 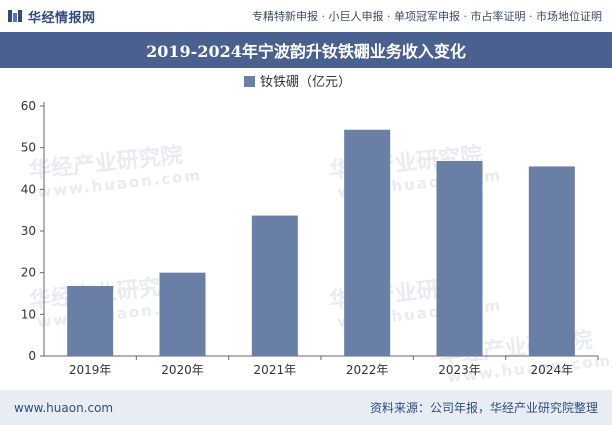 What do you see at coordinates (28, 148) in the screenshot?
I see `y-tick-label: 50` at bounding box center [28, 148].